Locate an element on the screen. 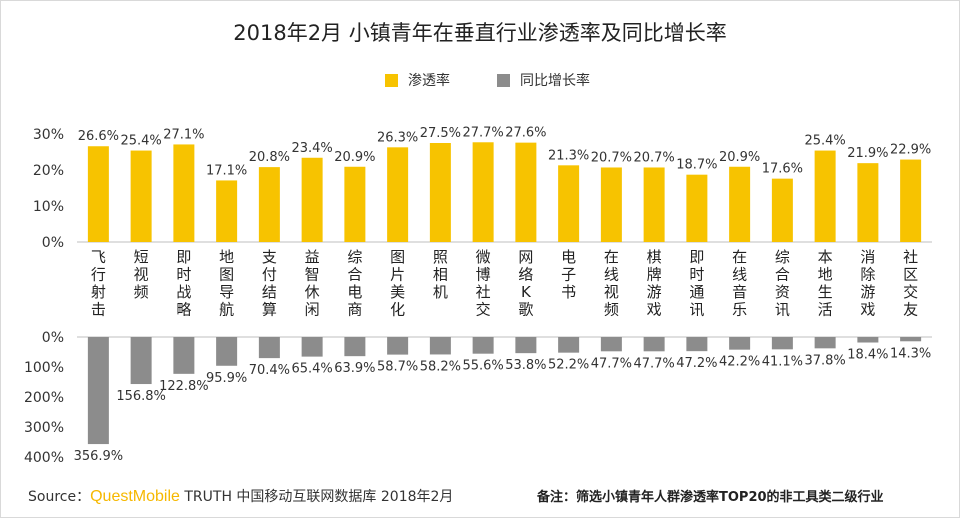 The image size is (960, 518). y-tick-label-top: 10% is located at coordinates (48, 207).